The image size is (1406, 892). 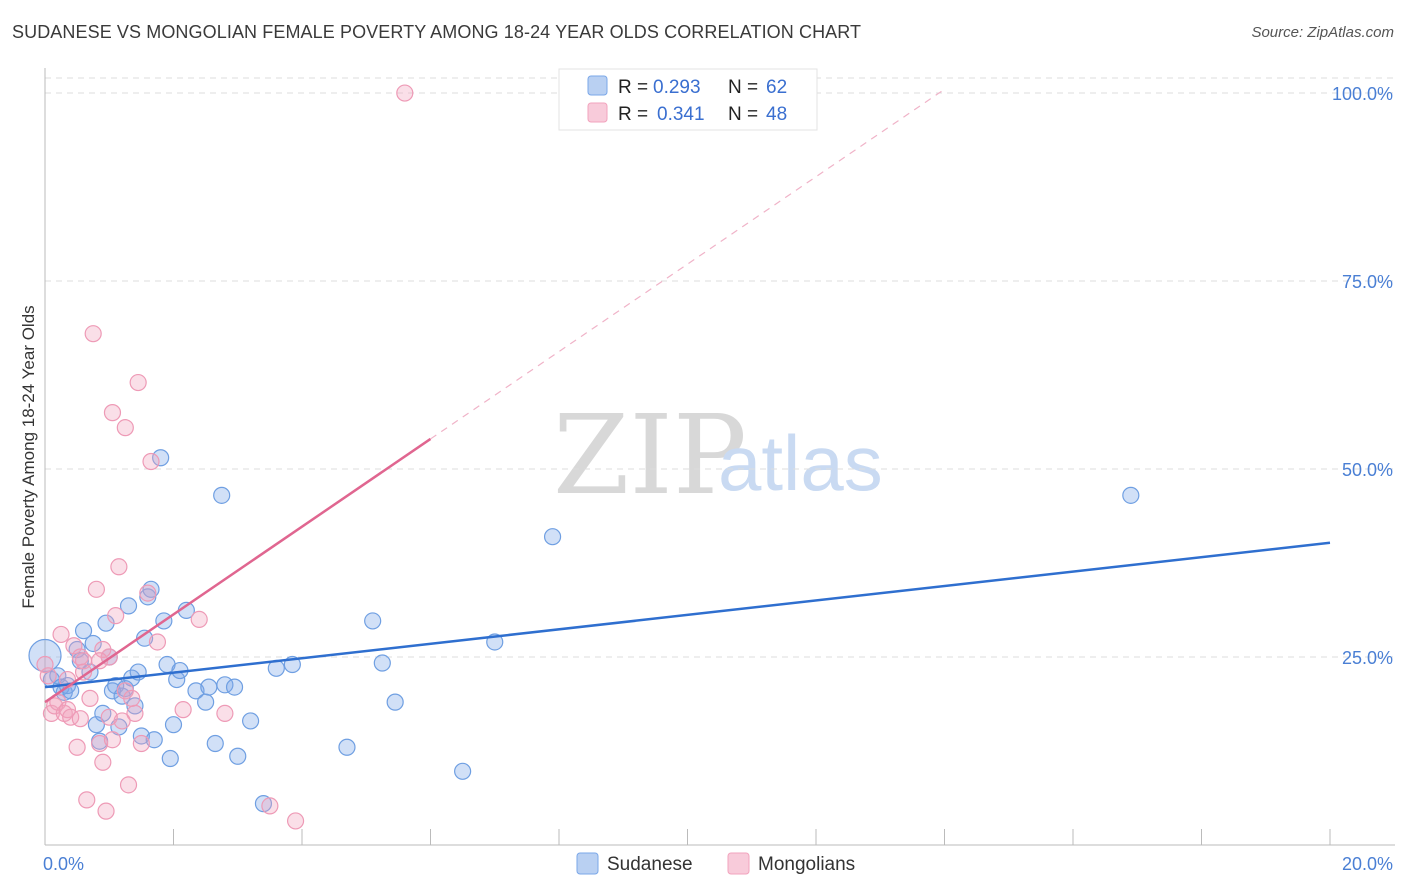 What do you see at coordinates (743, 114) in the screenshot?
I see `legend-n-label-mongolians: N =` at bounding box center [743, 114].